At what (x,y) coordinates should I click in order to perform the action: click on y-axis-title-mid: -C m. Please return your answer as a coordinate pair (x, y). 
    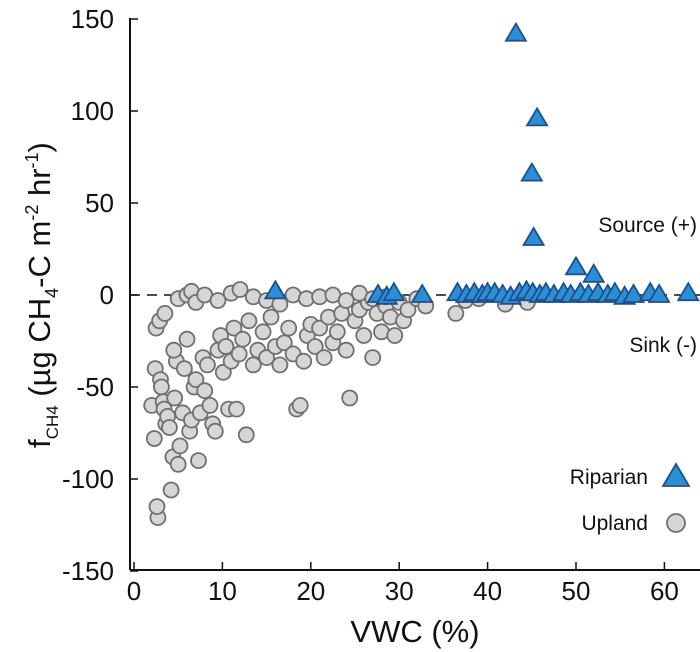
    Looking at the image, I should click on (39, 254).